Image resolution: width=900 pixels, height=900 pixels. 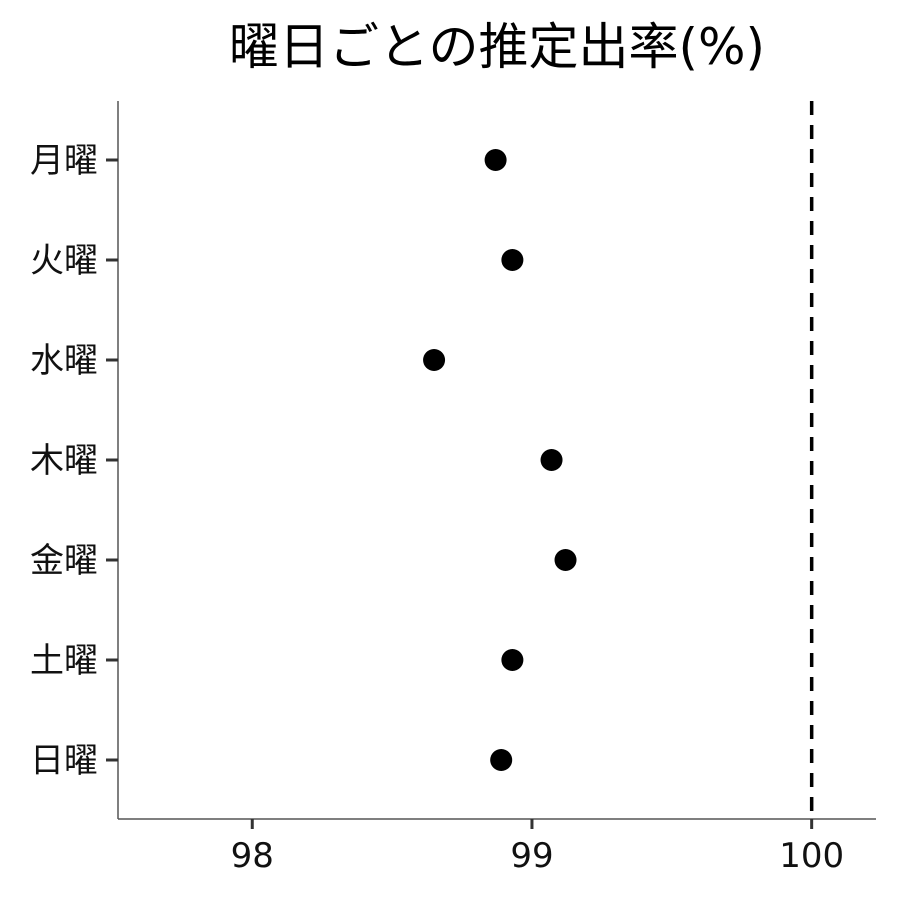 I want to click on y-tick-label: 月曜, so click(x=64, y=161).